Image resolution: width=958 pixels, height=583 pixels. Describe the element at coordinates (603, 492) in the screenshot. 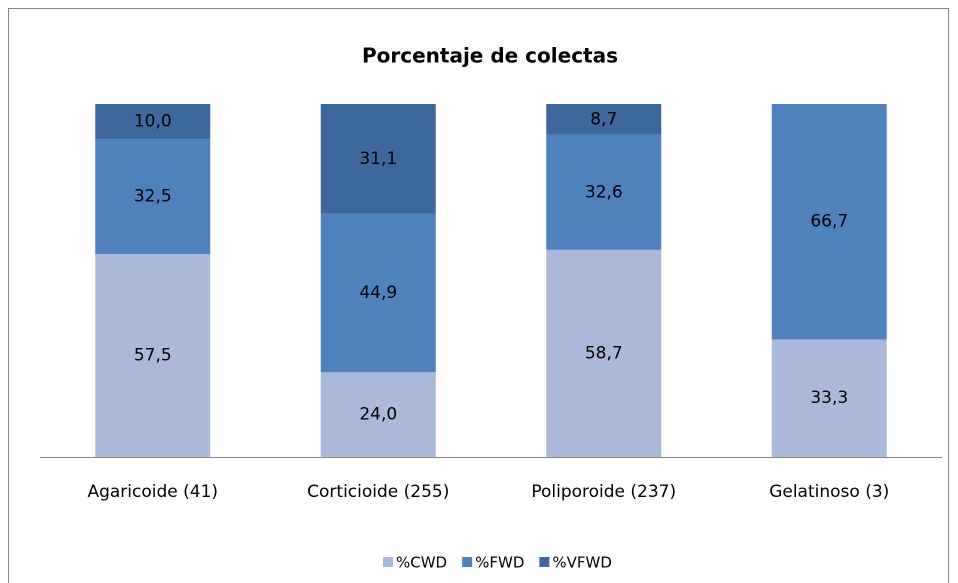

I see `x-tick-label: Poliporoide (237)` at that location.